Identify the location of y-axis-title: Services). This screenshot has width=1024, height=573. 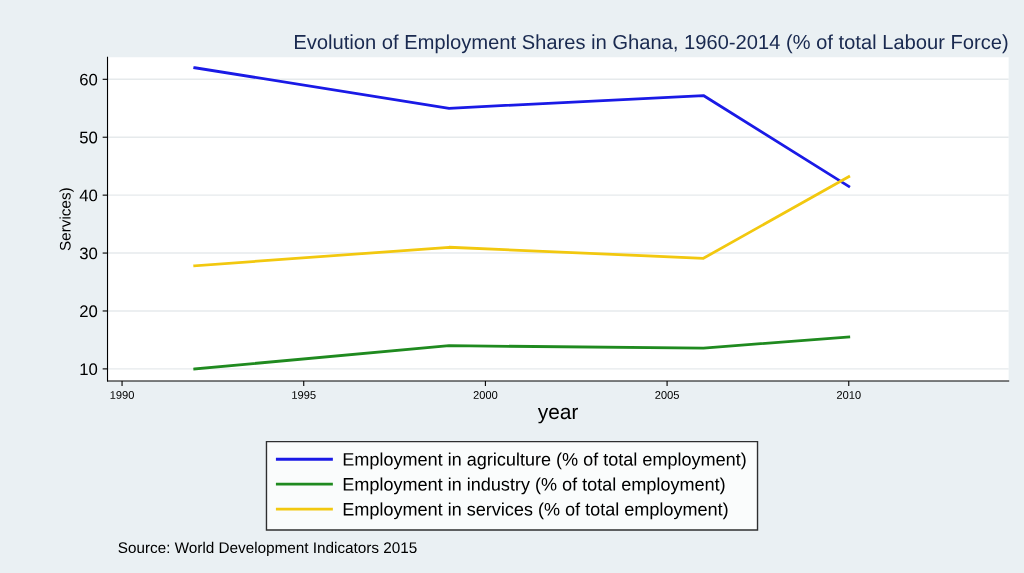
(66, 219).